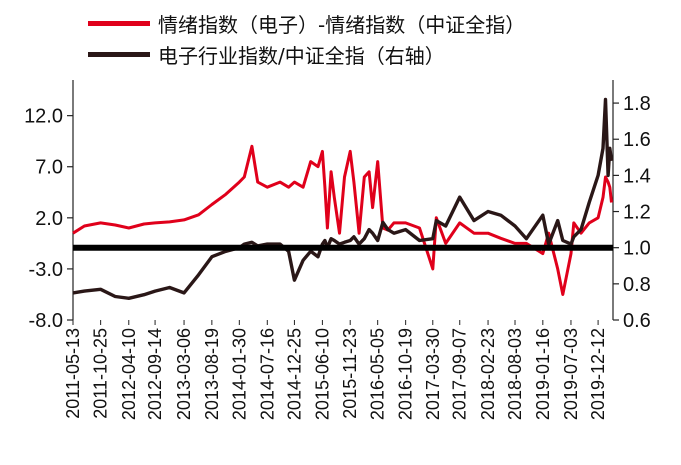 The image size is (681, 465). What do you see at coordinates (301, 56) in the screenshot?
I see `legend-label: 电子行业指数/中证全指（右轴）` at bounding box center [301, 56].